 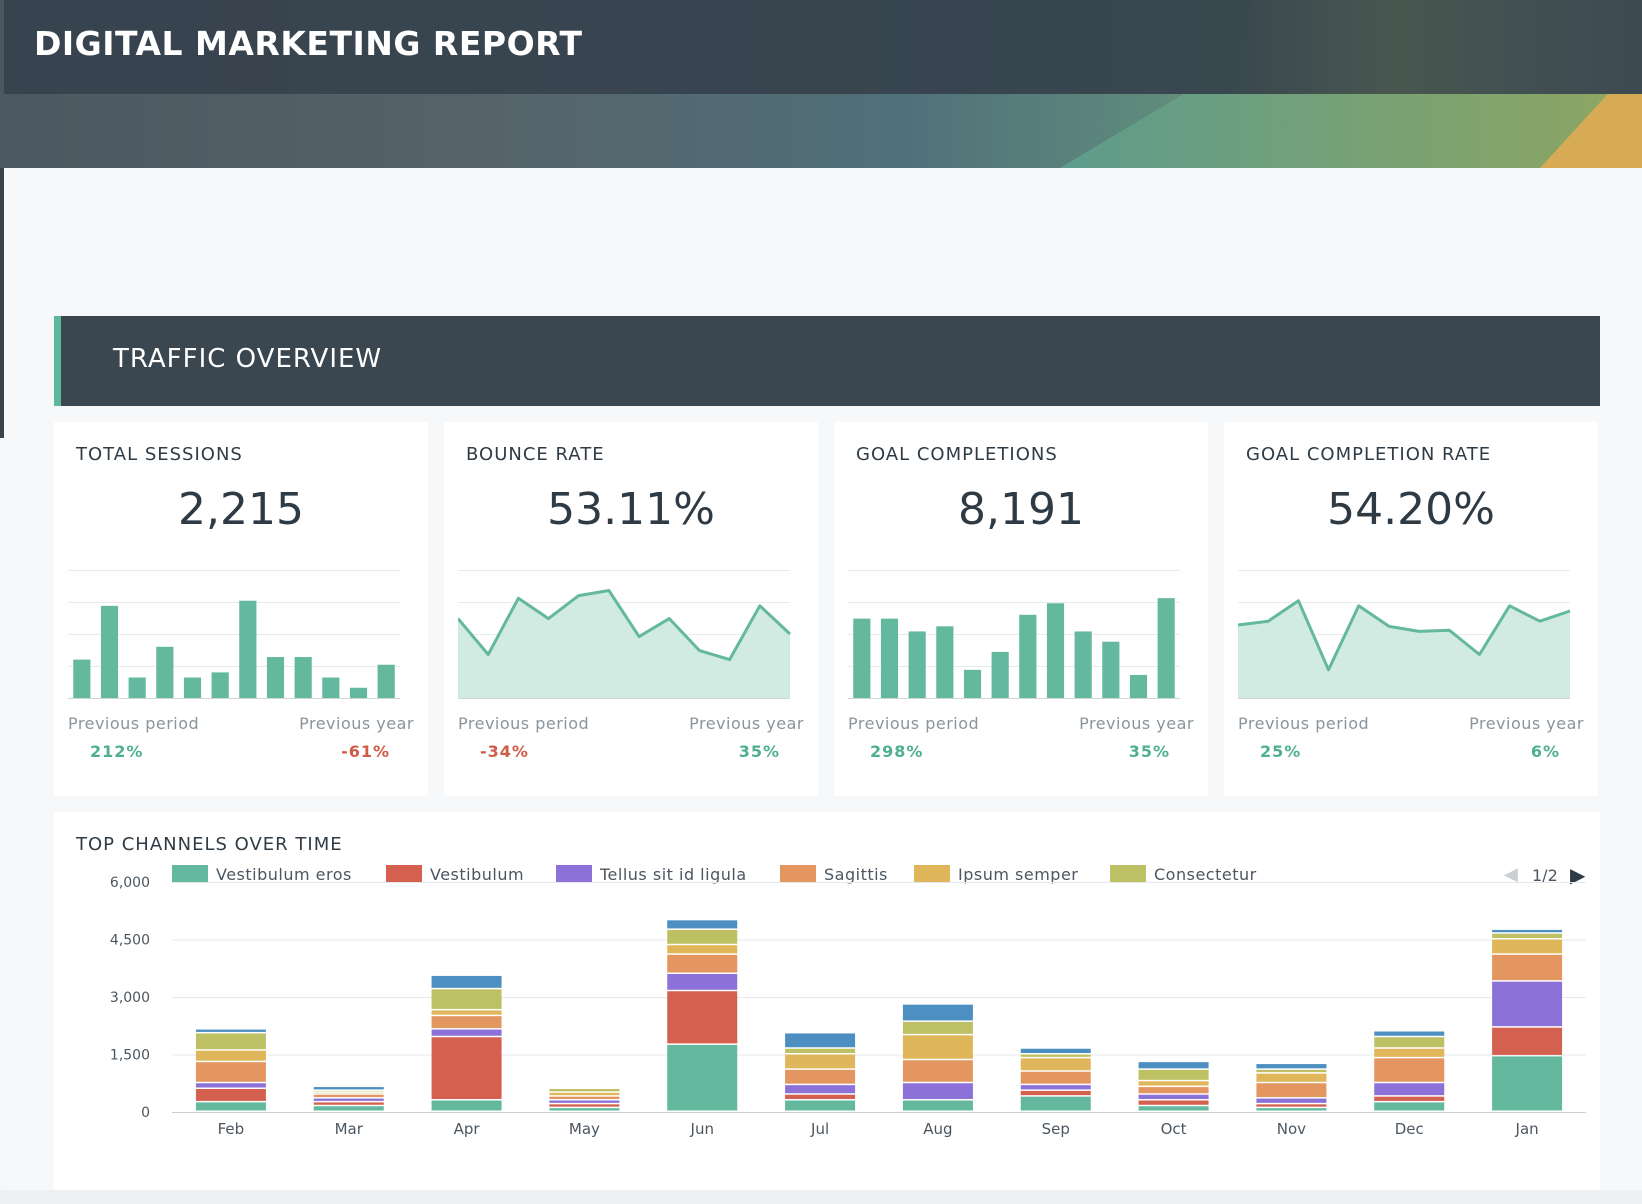 I want to click on sparkline-area, so click(x=624, y=644).